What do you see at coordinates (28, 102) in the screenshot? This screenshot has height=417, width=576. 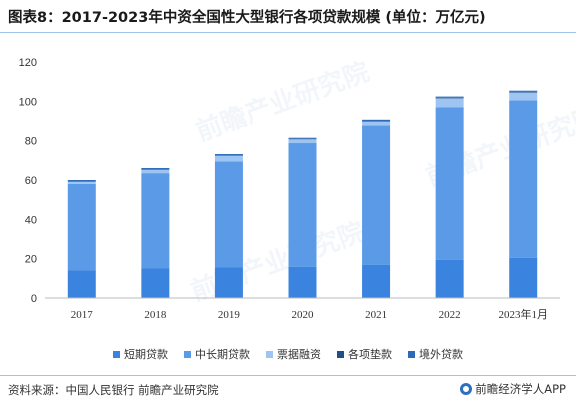 I see `y-tick-label: 100` at bounding box center [28, 102].